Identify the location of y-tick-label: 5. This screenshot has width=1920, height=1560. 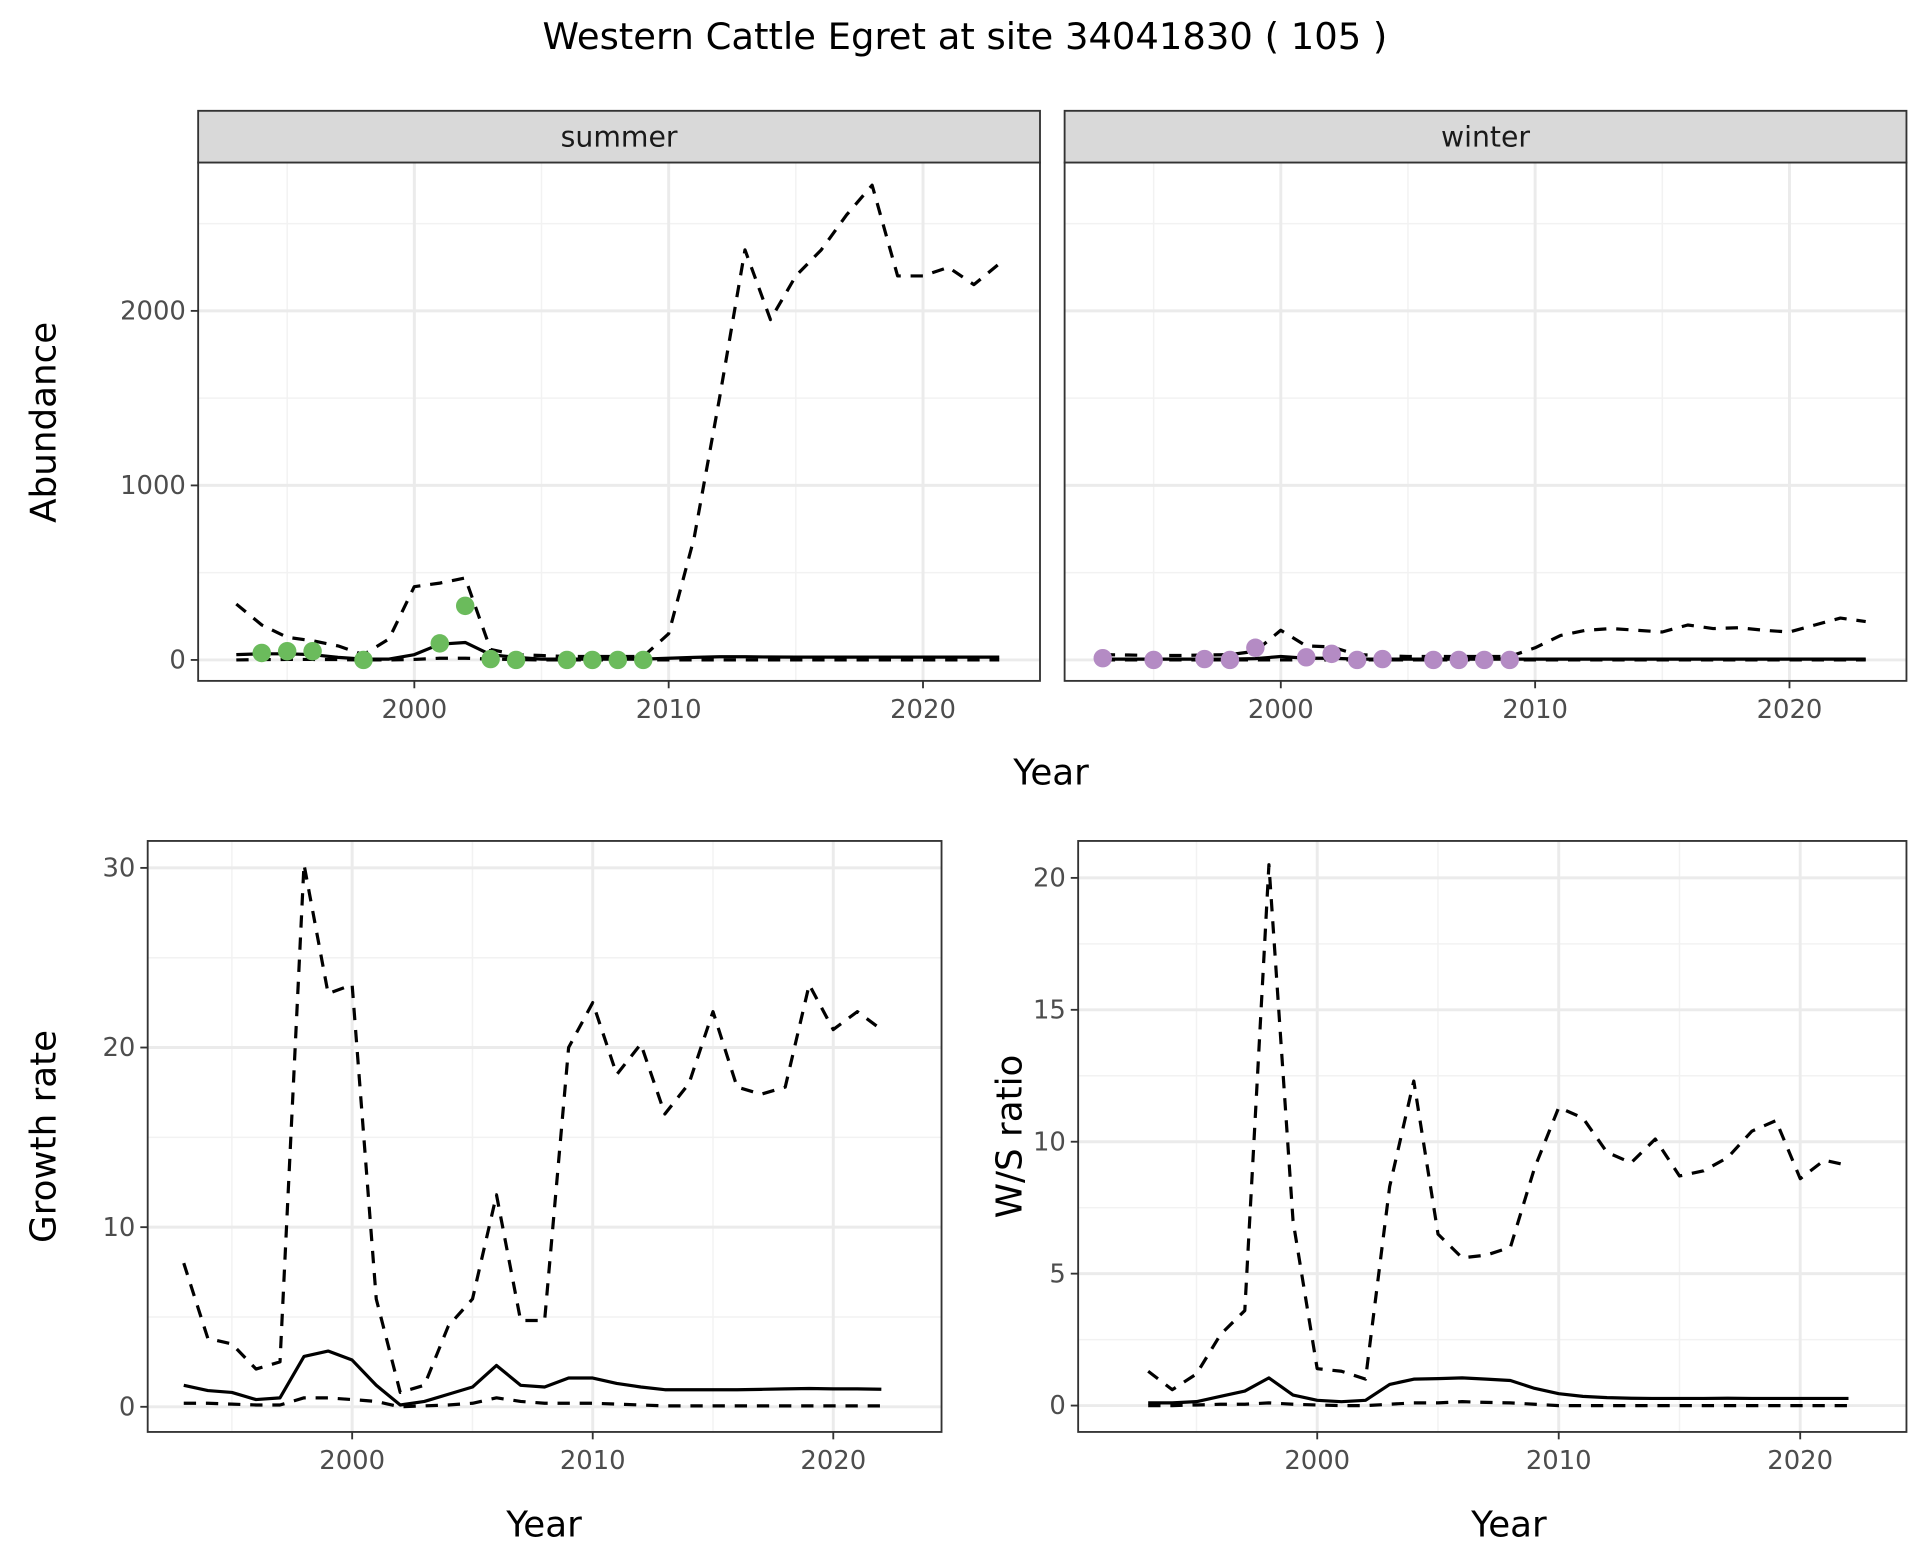
(1057, 1274).